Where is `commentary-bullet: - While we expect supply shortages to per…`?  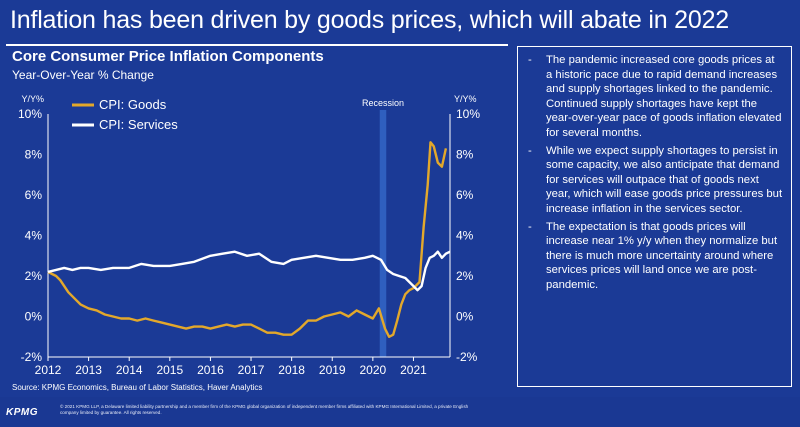
commentary-bullet: - While we expect supply shortages to per… is located at coordinates (655, 179).